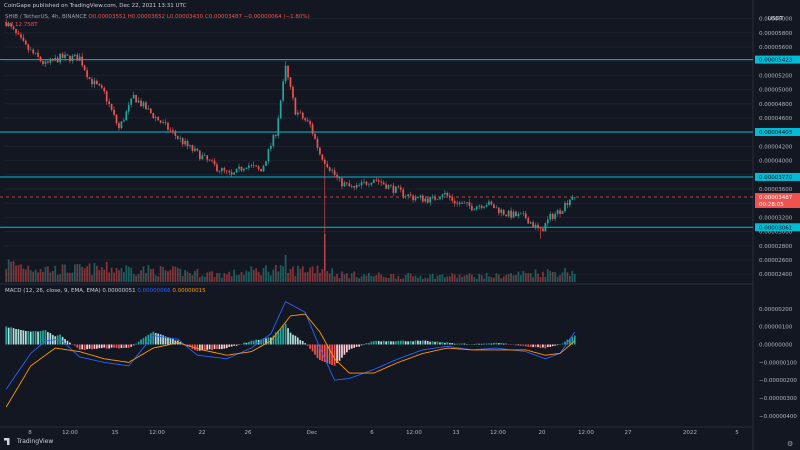 The image size is (800, 450). Describe the element at coordinates (790, 444) in the screenshot. I see `gear-icon: ⚙` at that location.